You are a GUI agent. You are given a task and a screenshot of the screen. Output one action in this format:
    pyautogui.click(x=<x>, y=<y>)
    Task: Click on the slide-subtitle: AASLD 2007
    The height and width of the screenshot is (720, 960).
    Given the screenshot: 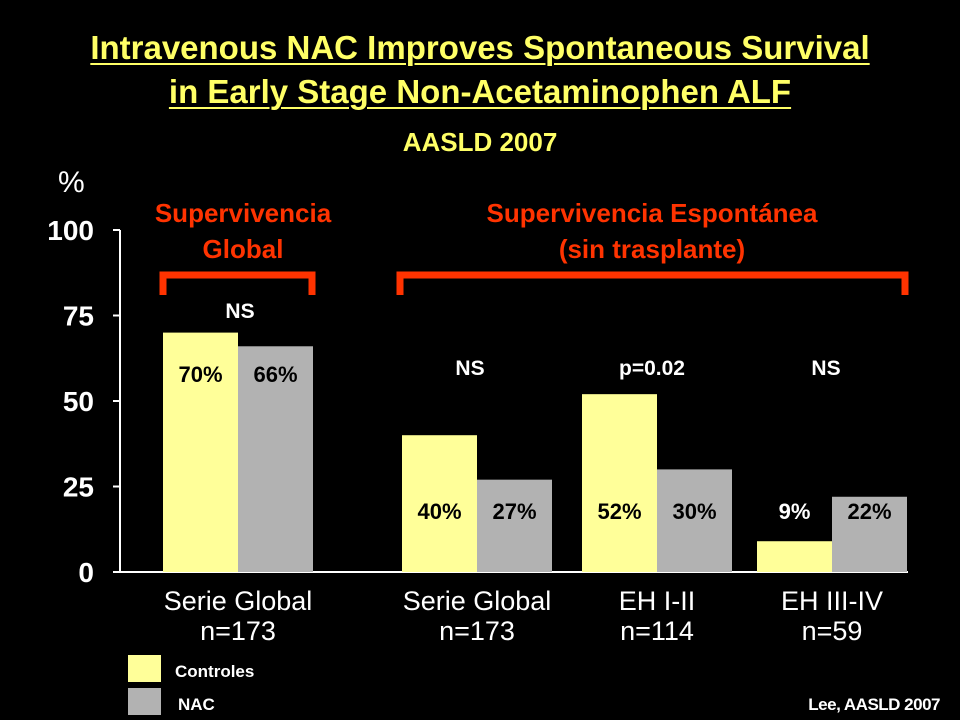 What is the action you would take?
    pyautogui.click(x=480, y=142)
    